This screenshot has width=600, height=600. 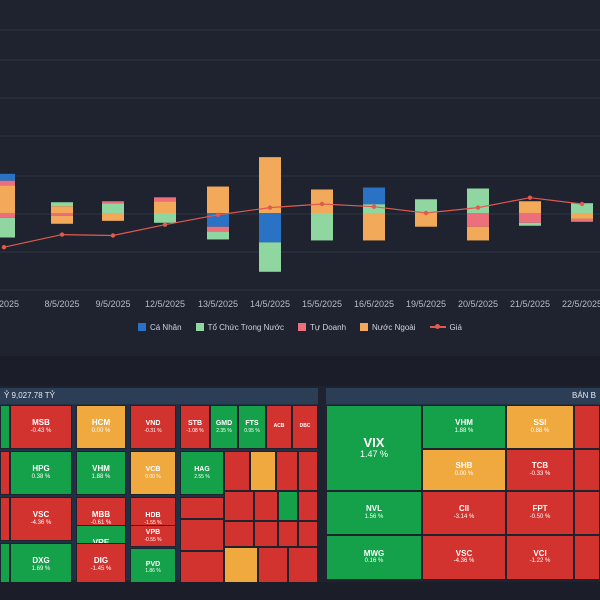 What do you see at coordinates (153, 473) in the screenshot?
I see `heatmap-tile: VCB 0.00 %` at bounding box center [153, 473].